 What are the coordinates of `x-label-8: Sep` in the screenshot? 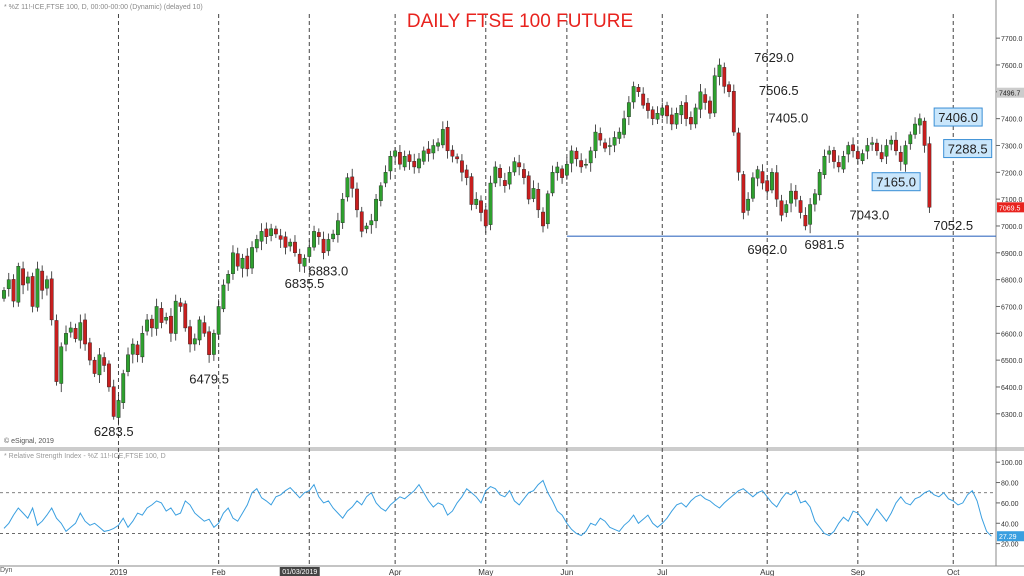 It's located at (858, 572).